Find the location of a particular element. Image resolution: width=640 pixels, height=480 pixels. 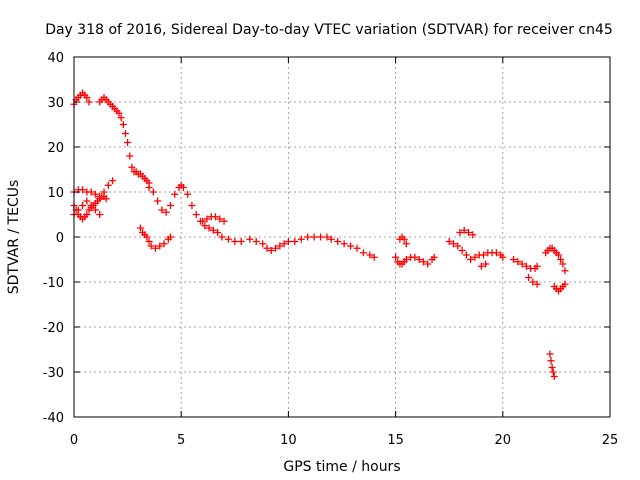

x-tick-label: 5 is located at coordinates (181, 440).